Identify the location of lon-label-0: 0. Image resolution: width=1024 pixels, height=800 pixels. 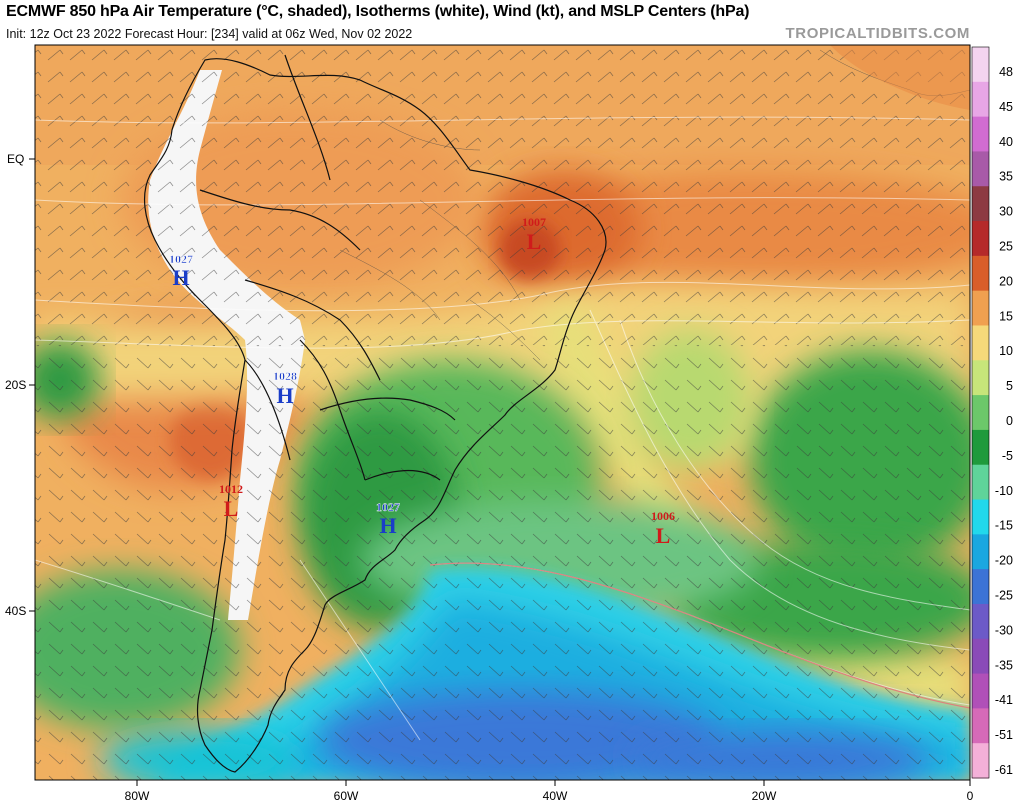
(970, 794).